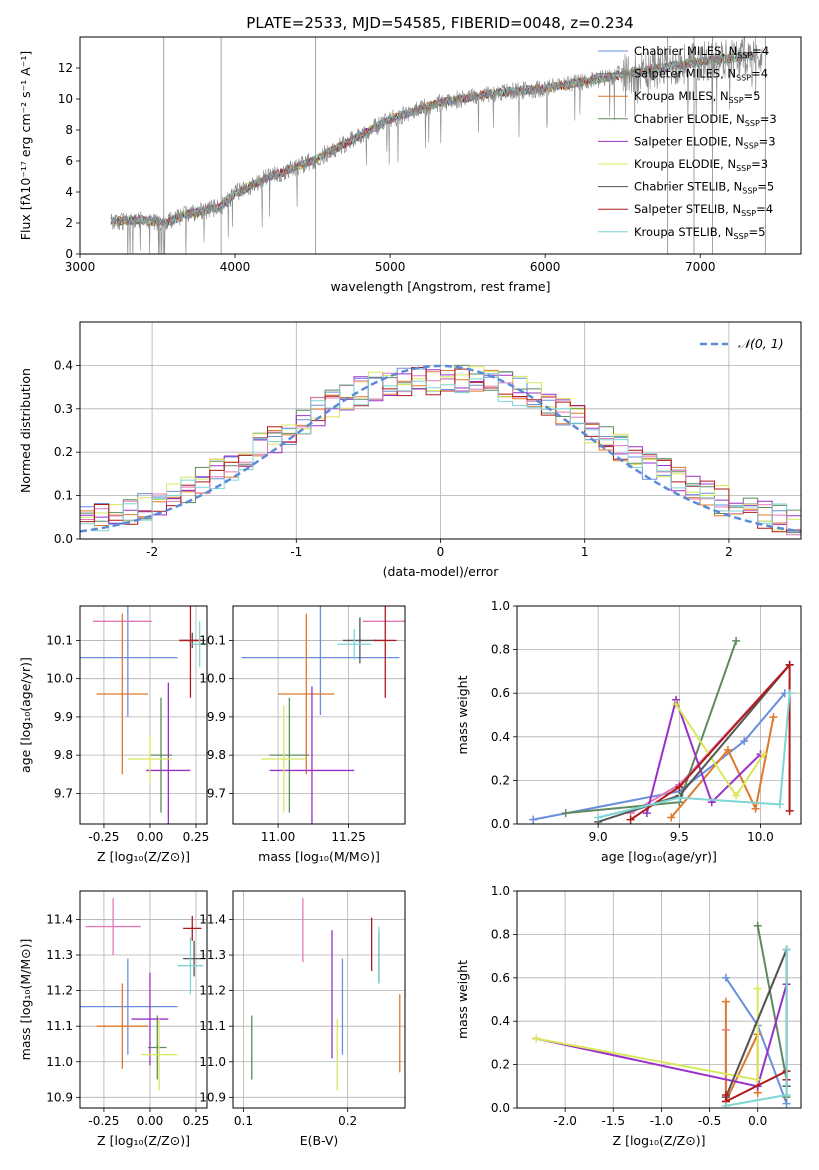 This screenshot has height=1170, width=819. Describe the element at coordinates (63, 409) in the screenshot. I see `y-tick-label: 0.3` at that location.